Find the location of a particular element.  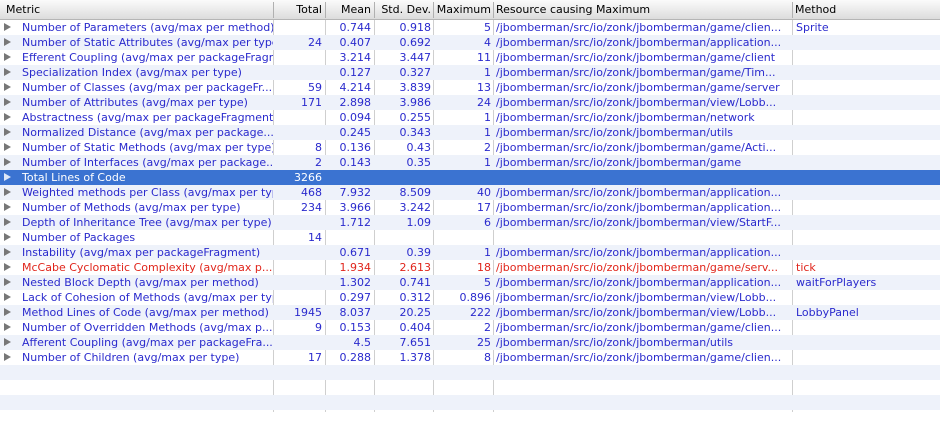

maximum-cell: 40 is located at coordinates (484, 192).